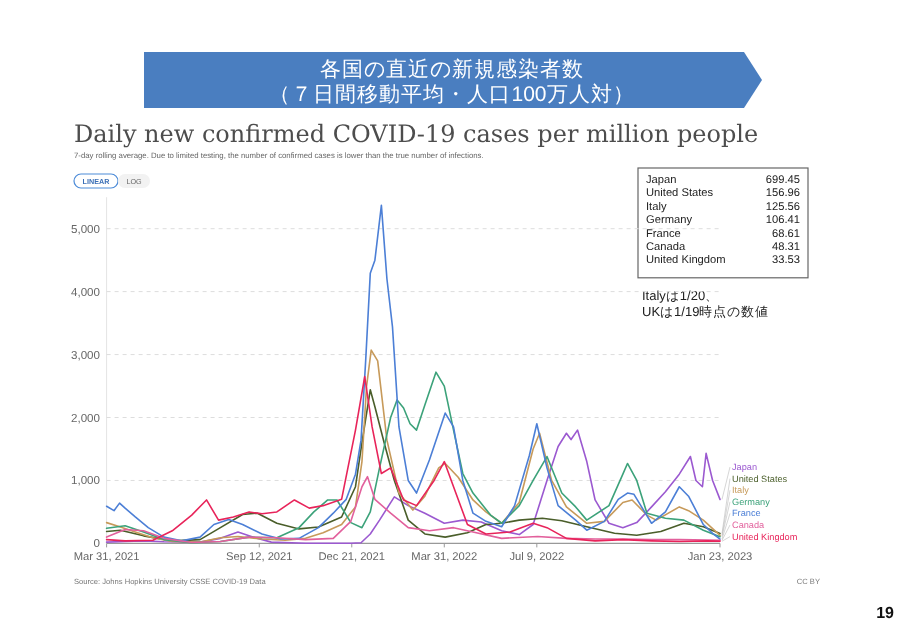  I want to click on chart-subtitle: （７日間移動平均・人口100万人対）, so click(452, 94).